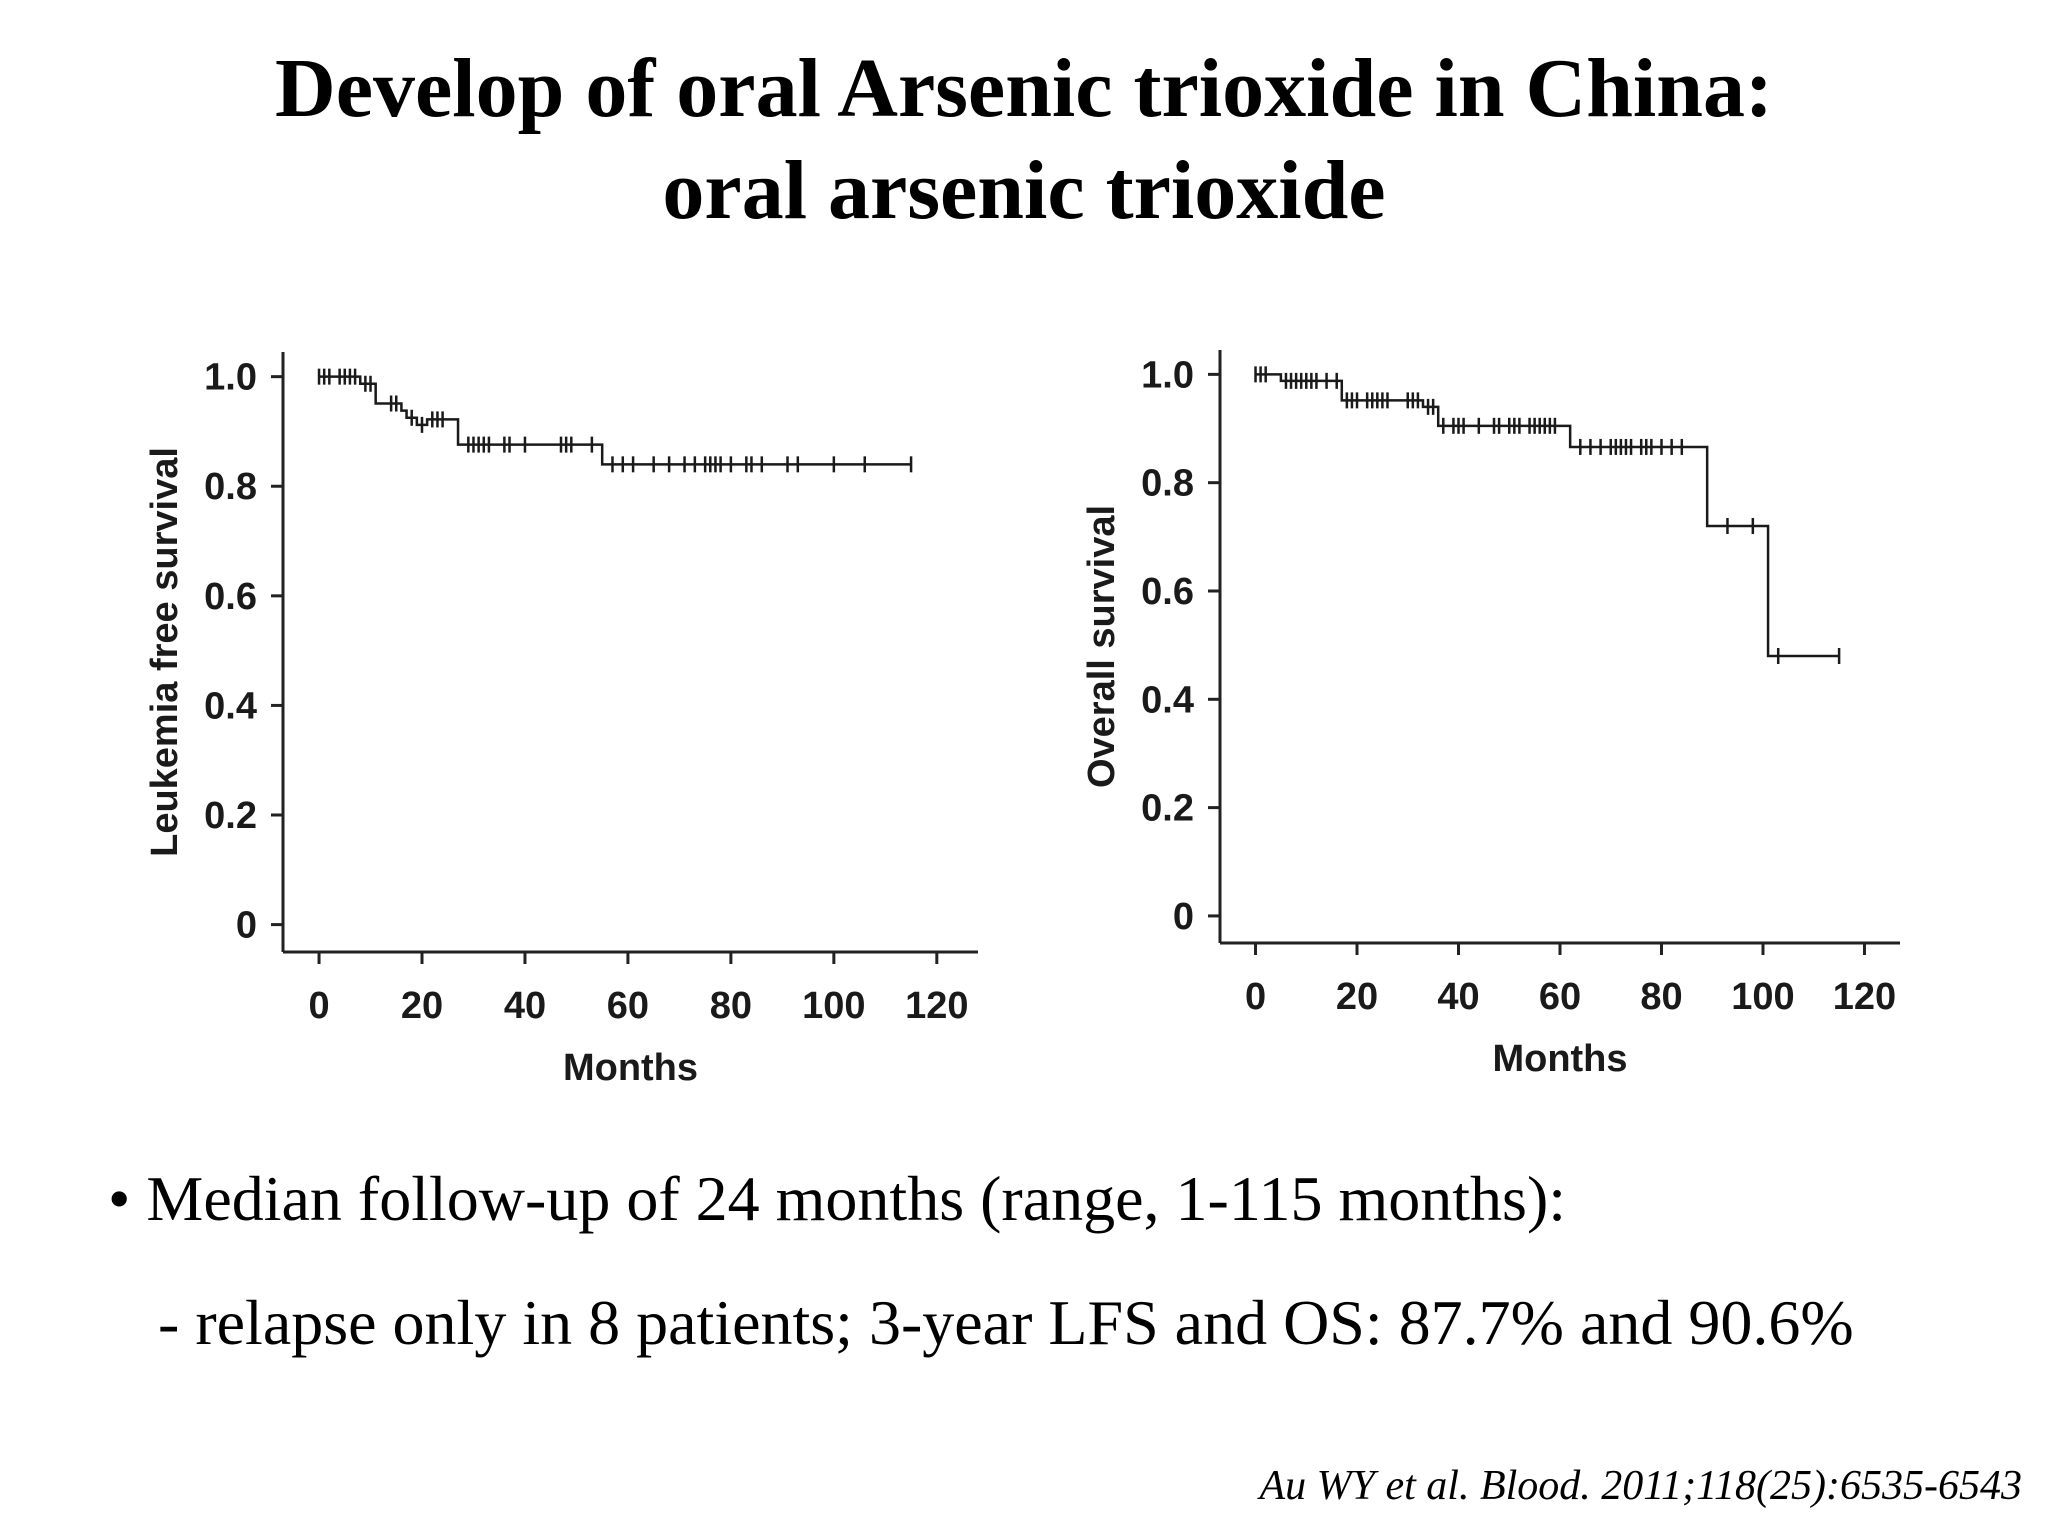 The image size is (2048, 1536). Describe the element at coordinates (165, 652) in the screenshot. I see `y-axis-title: Leukemia free survival` at that location.